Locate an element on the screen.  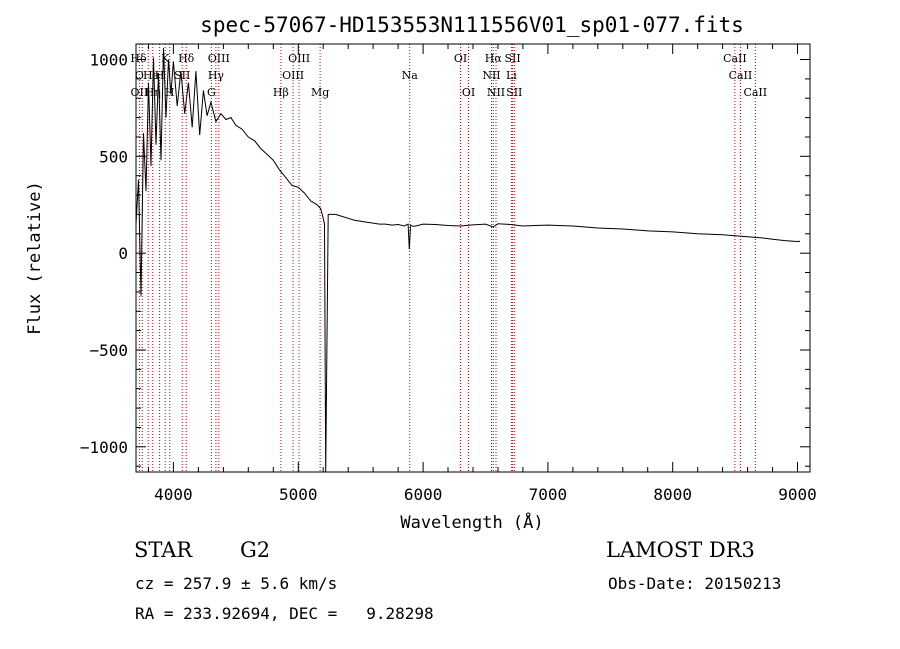
spectral-line-label-7: SII is located at coordinates (512, 58).